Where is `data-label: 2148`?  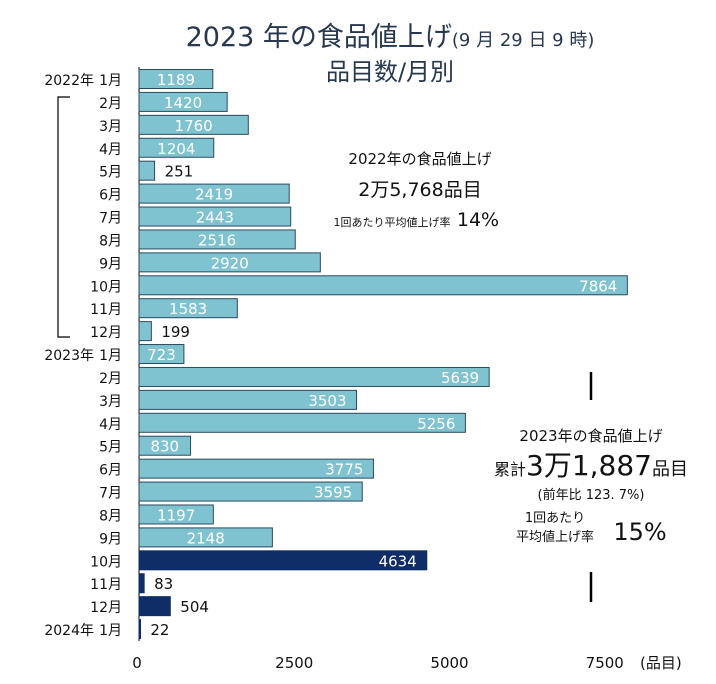
data-label: 2148 is located at coordinates (206, 538).